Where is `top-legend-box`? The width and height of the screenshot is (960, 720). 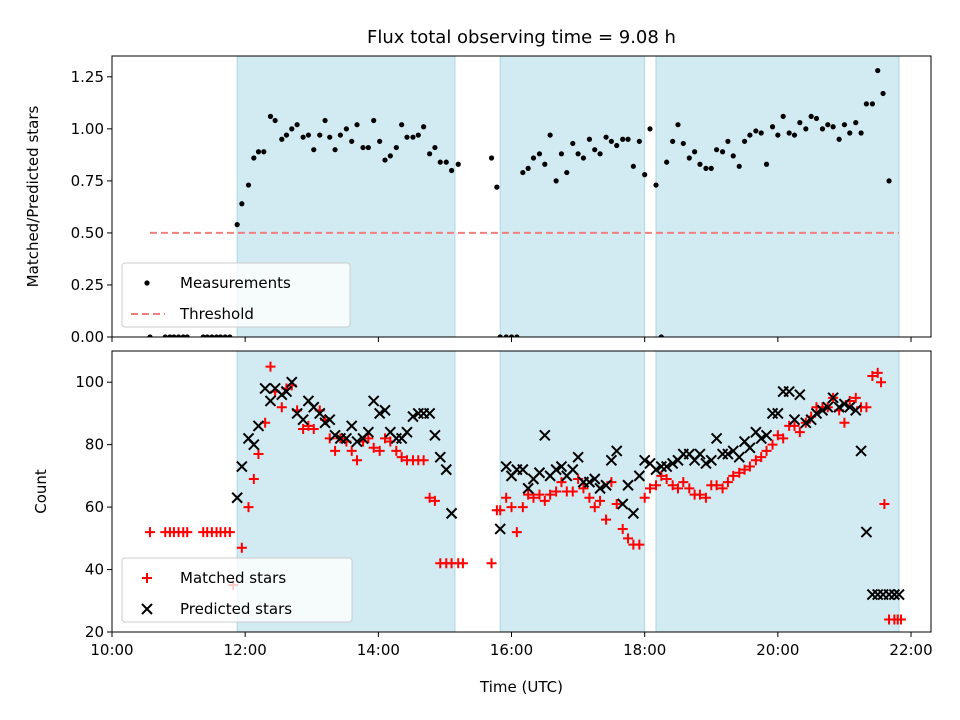
top-legend-box is located at coordinates (236, 295).